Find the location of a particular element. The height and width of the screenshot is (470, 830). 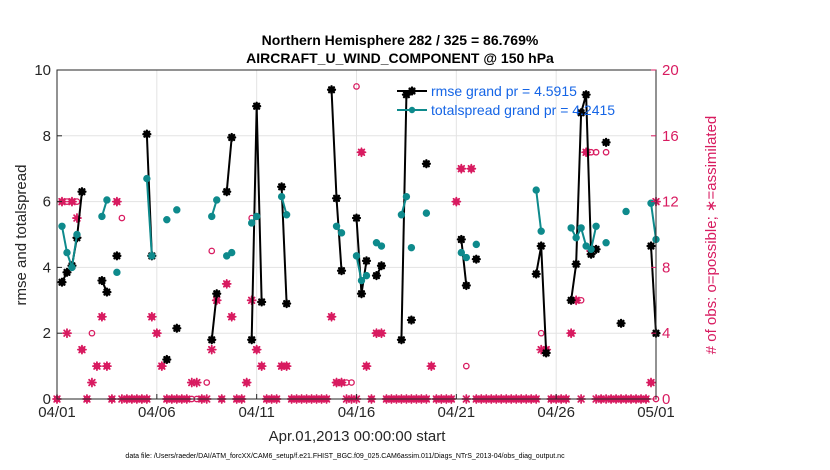

x-tick-label: 04/16 is located at coordinates (357, 412).